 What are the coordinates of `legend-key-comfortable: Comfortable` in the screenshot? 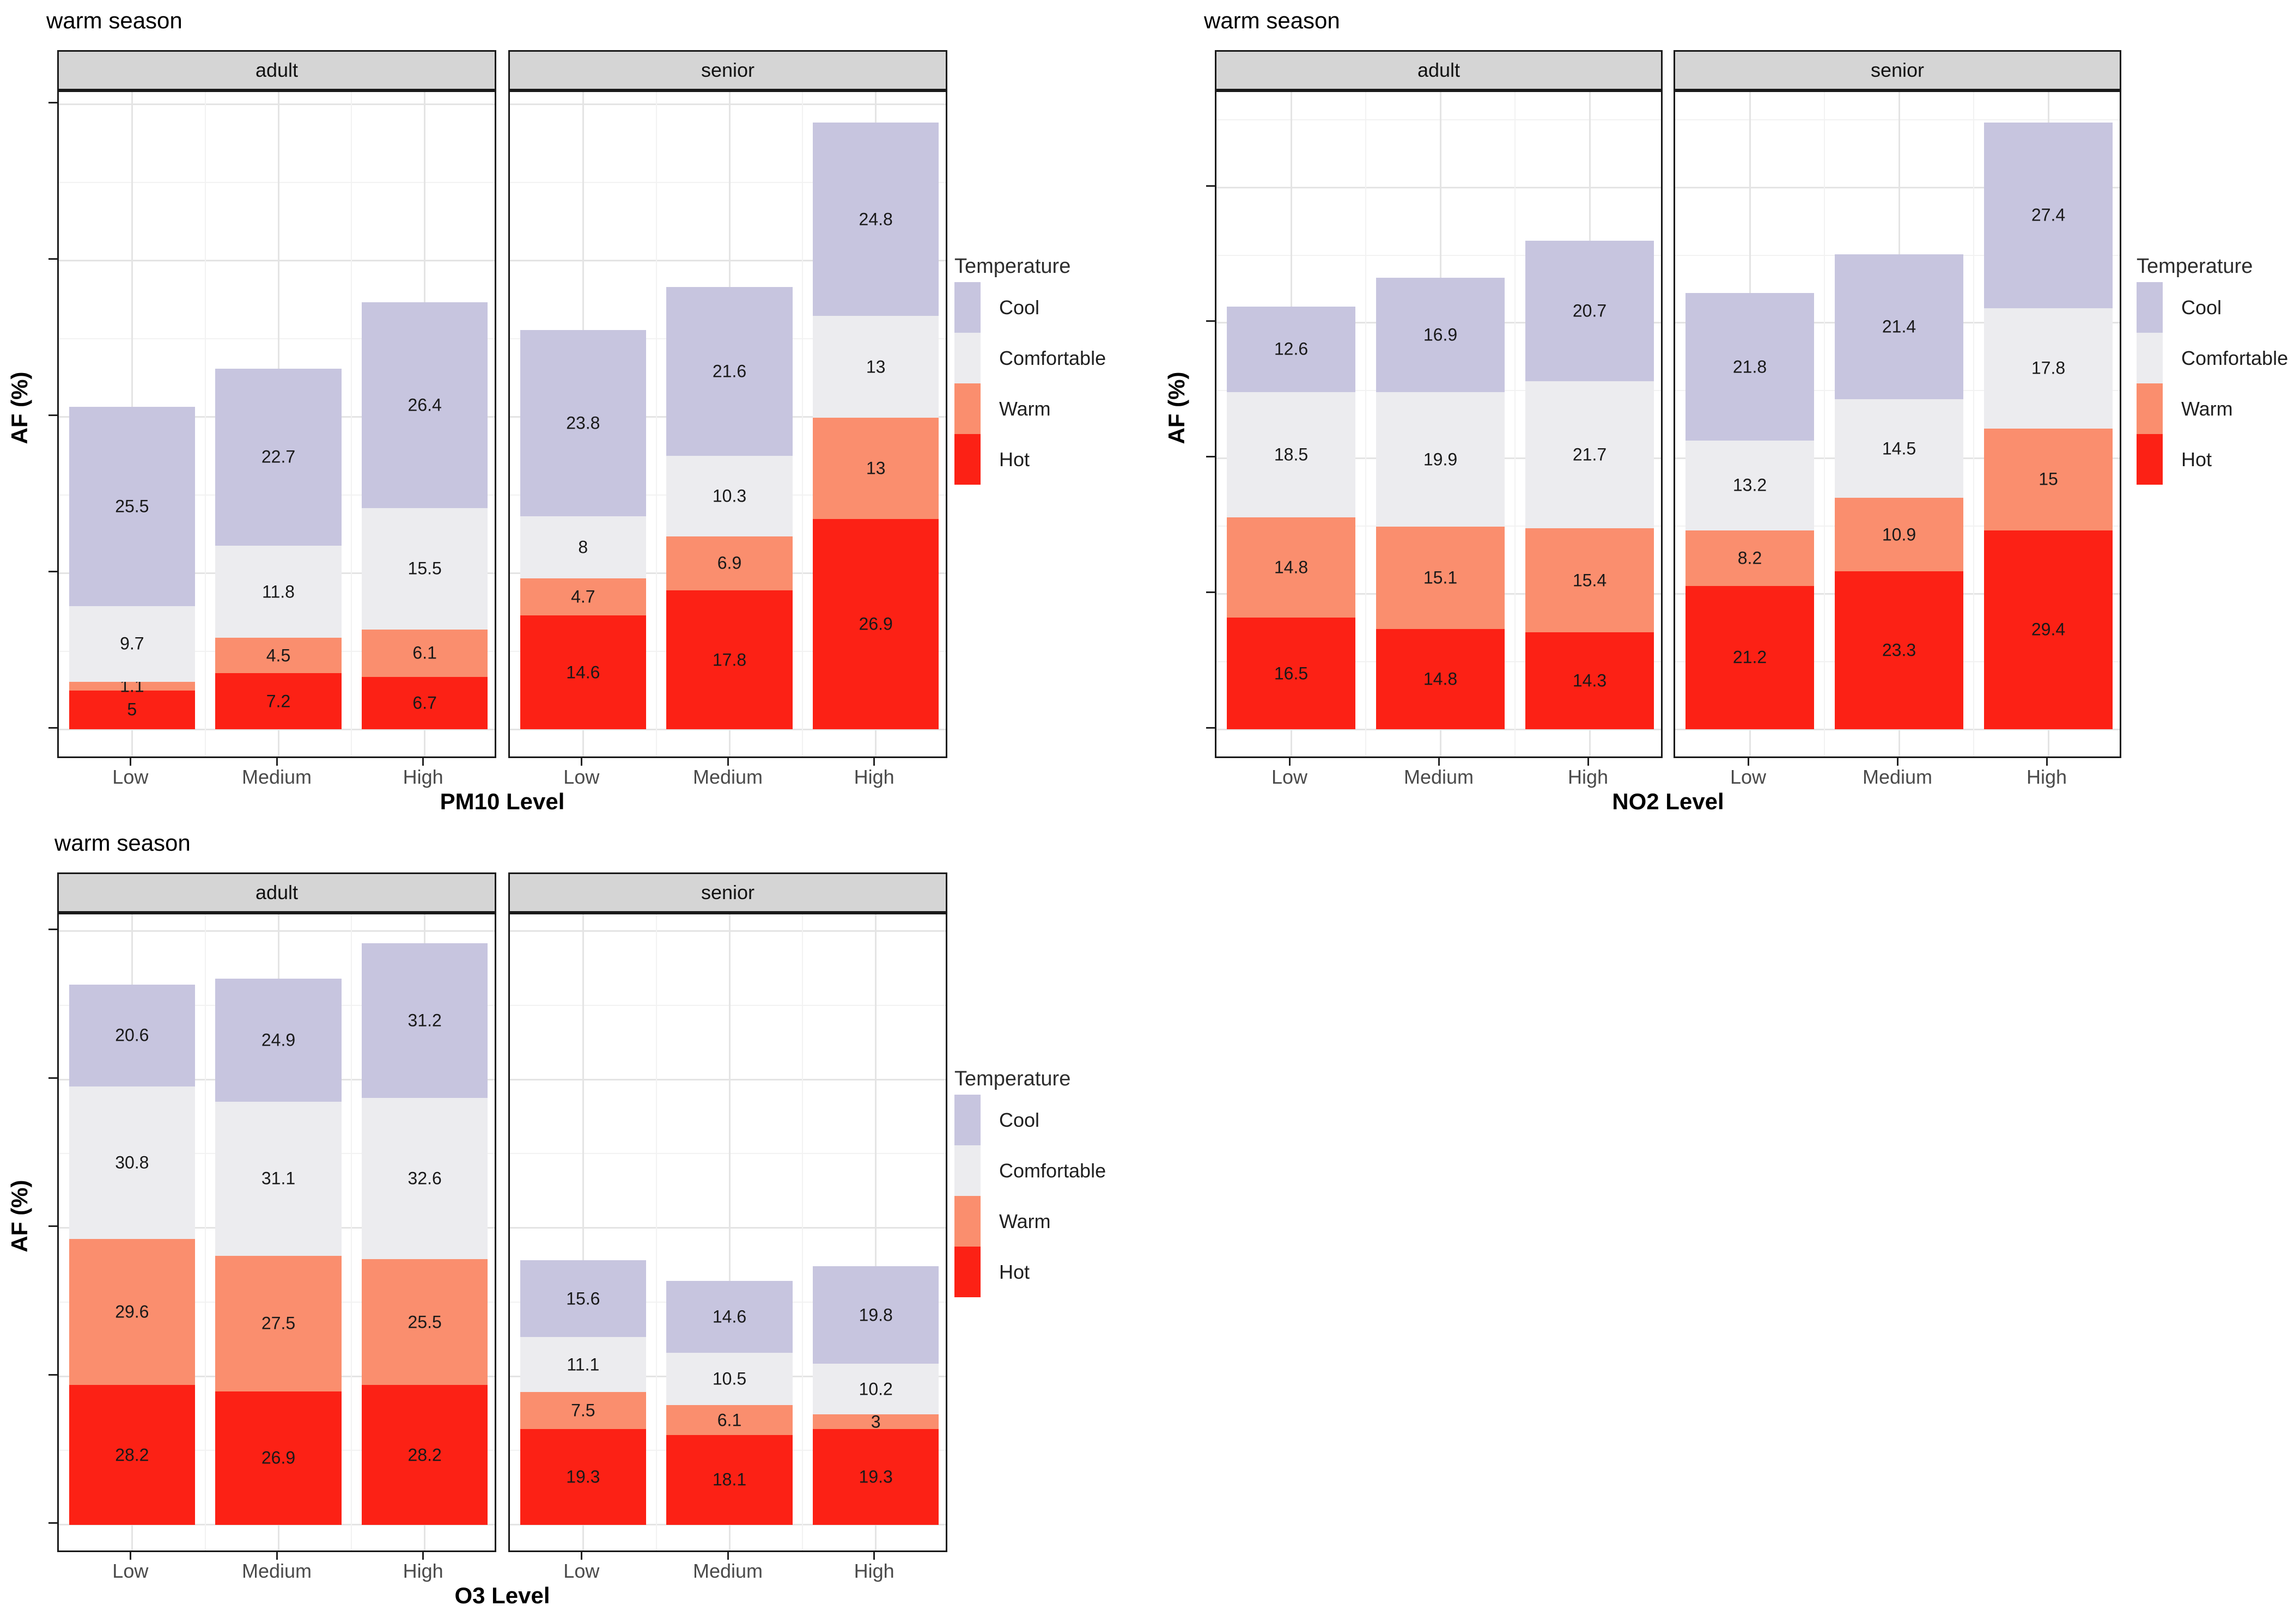 It's located at (2215, 358).